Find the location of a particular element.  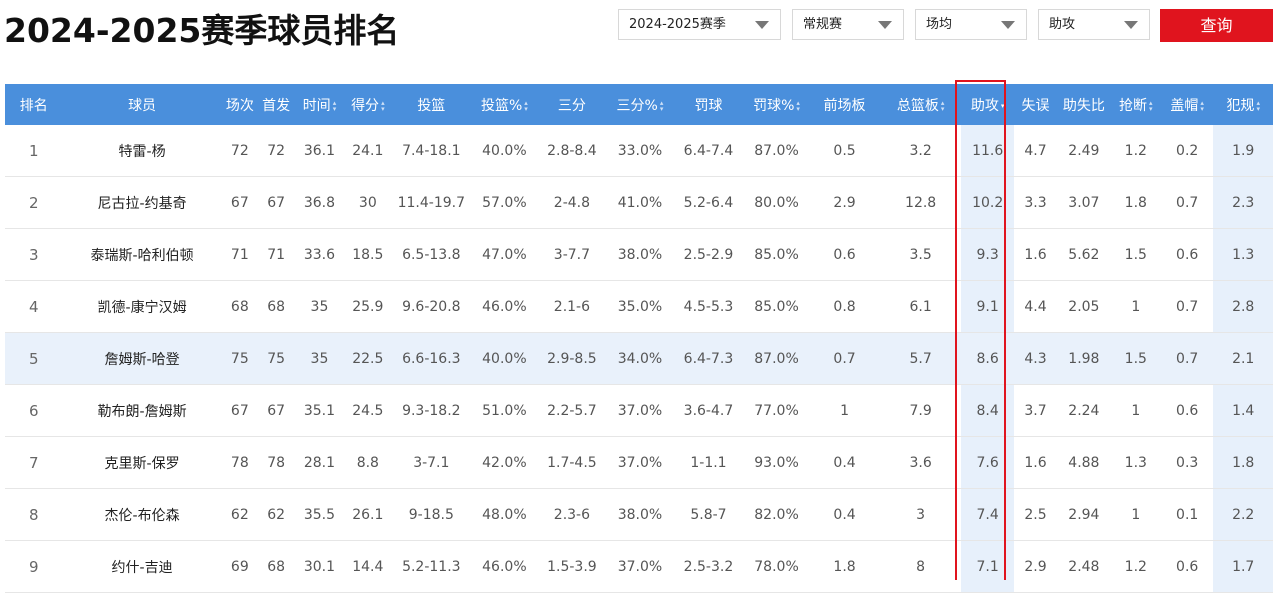

cell-starts: 71 is located at coordinates (276, 254).